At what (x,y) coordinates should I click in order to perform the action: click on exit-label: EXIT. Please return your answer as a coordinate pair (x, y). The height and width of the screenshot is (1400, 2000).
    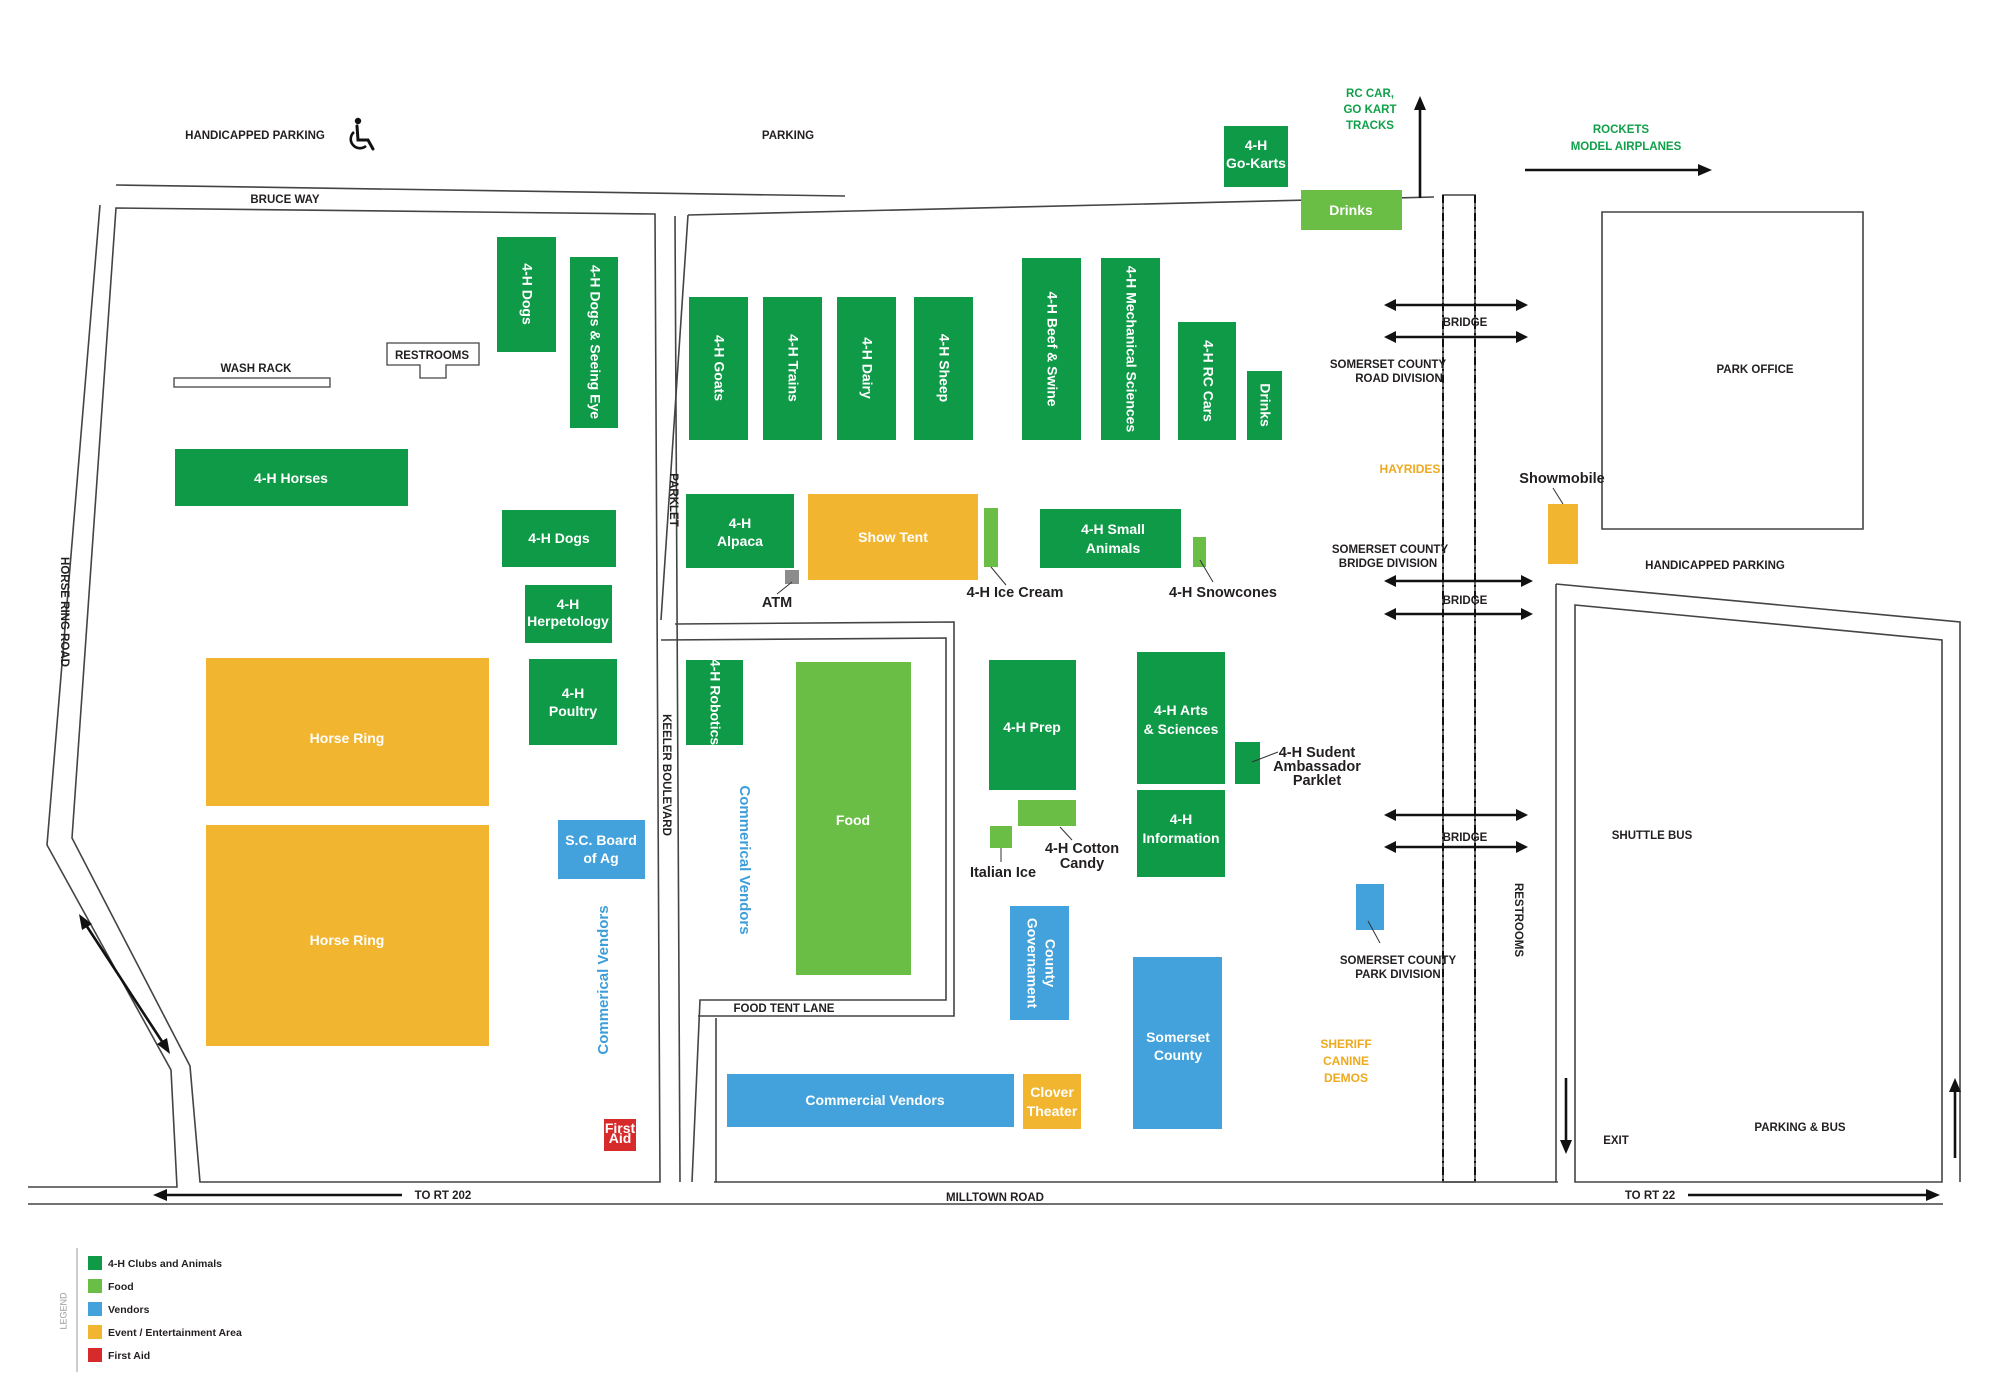
    Looking at the image, I should click on (1616, 1141).